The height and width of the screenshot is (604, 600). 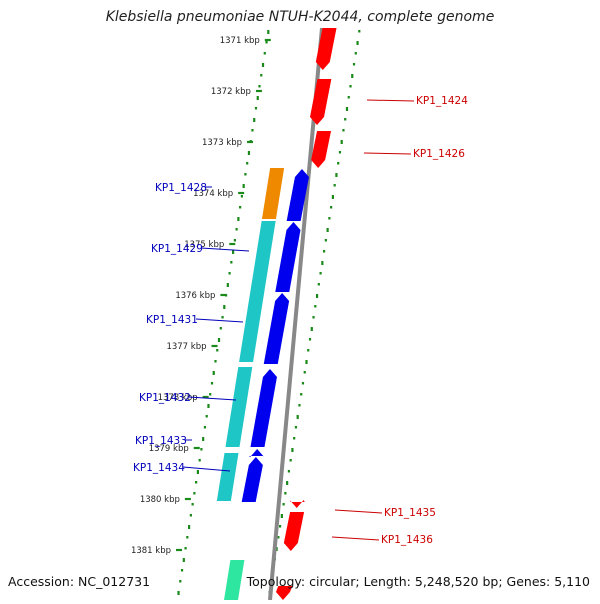 I want to click on gene-label-forward: KP1_1431, so click(x=172, y=320).